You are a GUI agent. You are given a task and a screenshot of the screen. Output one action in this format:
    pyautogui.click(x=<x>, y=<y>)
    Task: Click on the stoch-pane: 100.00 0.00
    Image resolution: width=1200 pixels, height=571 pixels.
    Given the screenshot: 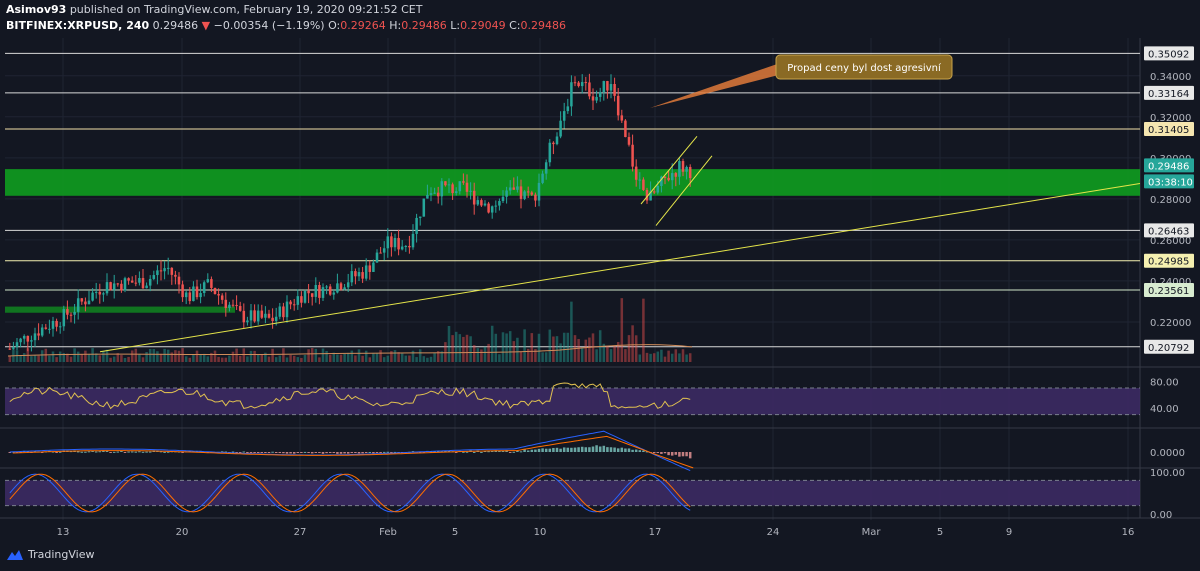 What is the action you would take?
    pyautogui.click(x=595, y=494)
    